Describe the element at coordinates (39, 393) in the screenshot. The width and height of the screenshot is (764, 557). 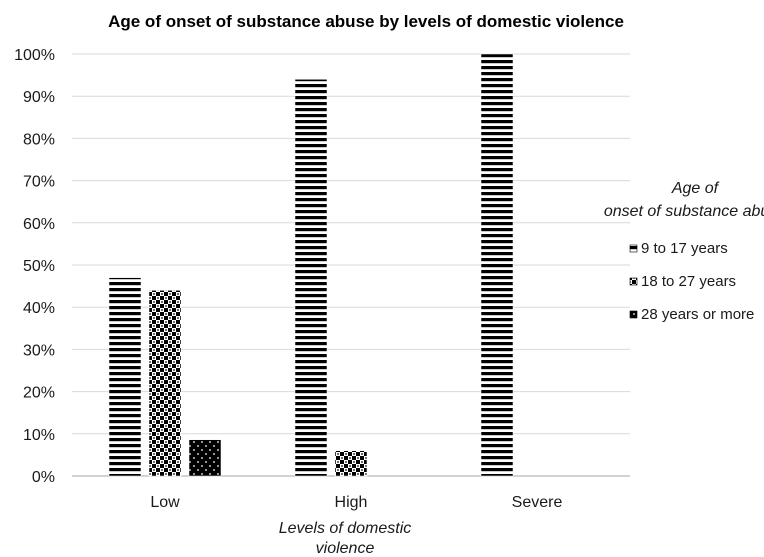
I see `y-tick-label: 20%` at that location.